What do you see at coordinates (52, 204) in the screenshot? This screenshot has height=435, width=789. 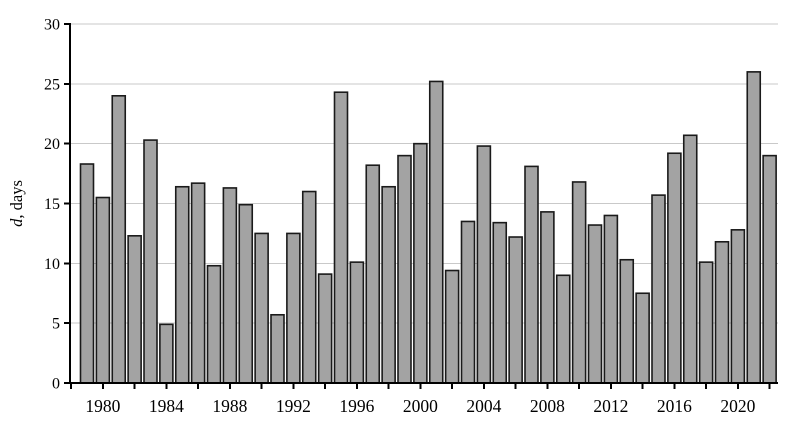 I see `y-tick-label-15: 15` at bounding box center [52, 204].